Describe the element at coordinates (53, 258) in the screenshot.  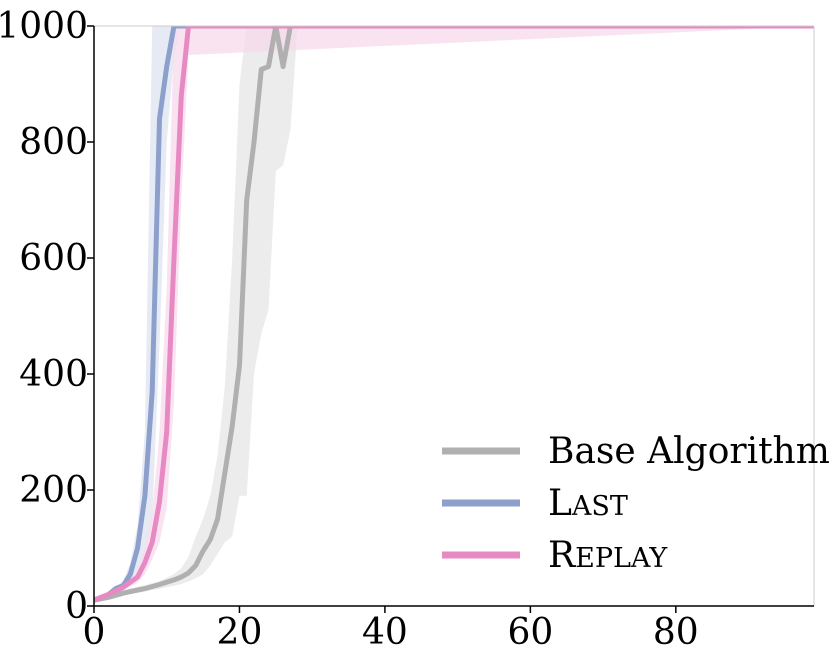
I see `y-tick-label: 600` at that location.